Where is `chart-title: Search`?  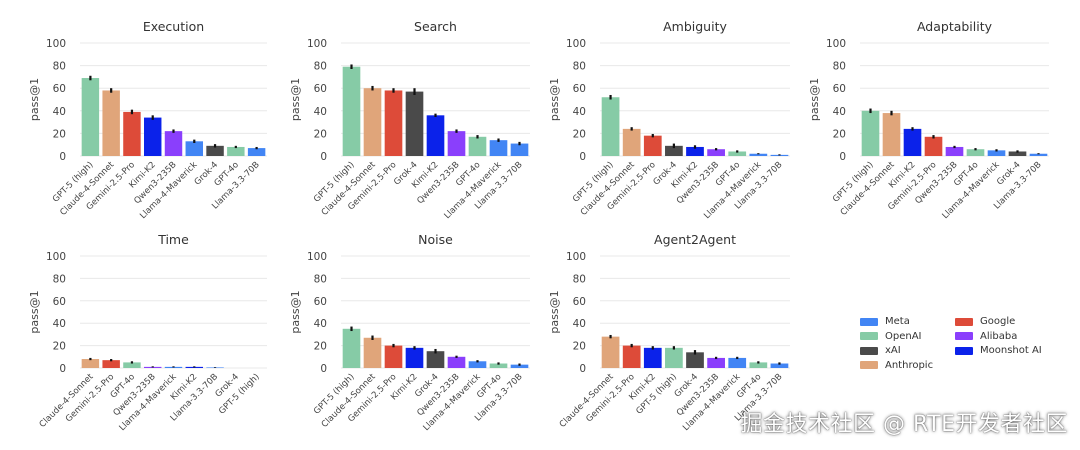
chart-title: Search is located at coordinates (435, 26).